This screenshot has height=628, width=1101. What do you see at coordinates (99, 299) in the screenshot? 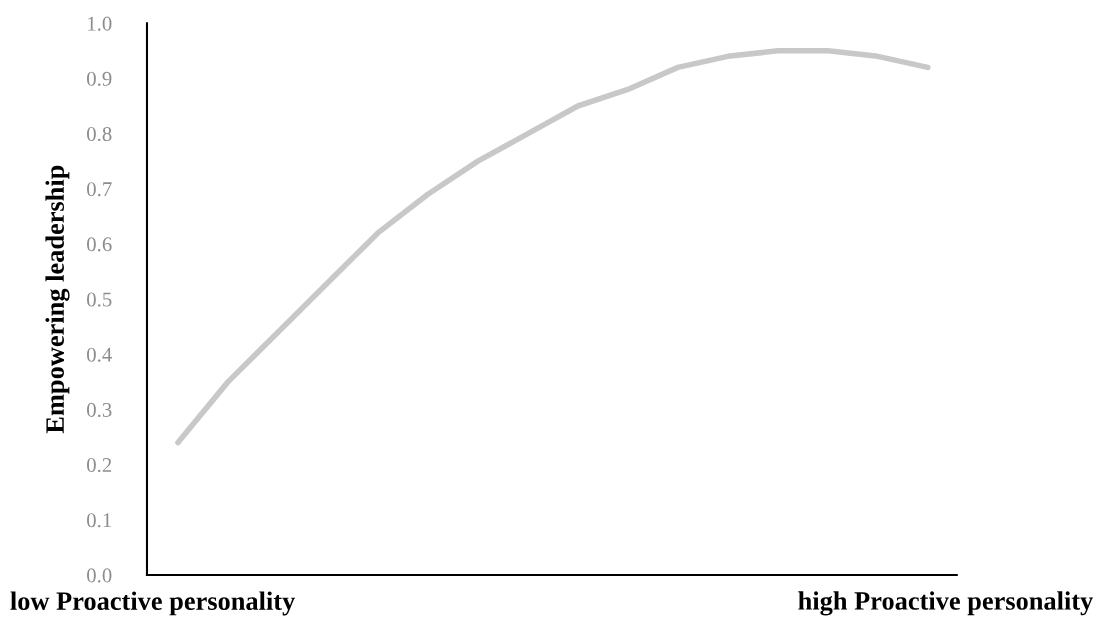
I see `y-tick-label: 0.5` at bounding box center [99, 299].